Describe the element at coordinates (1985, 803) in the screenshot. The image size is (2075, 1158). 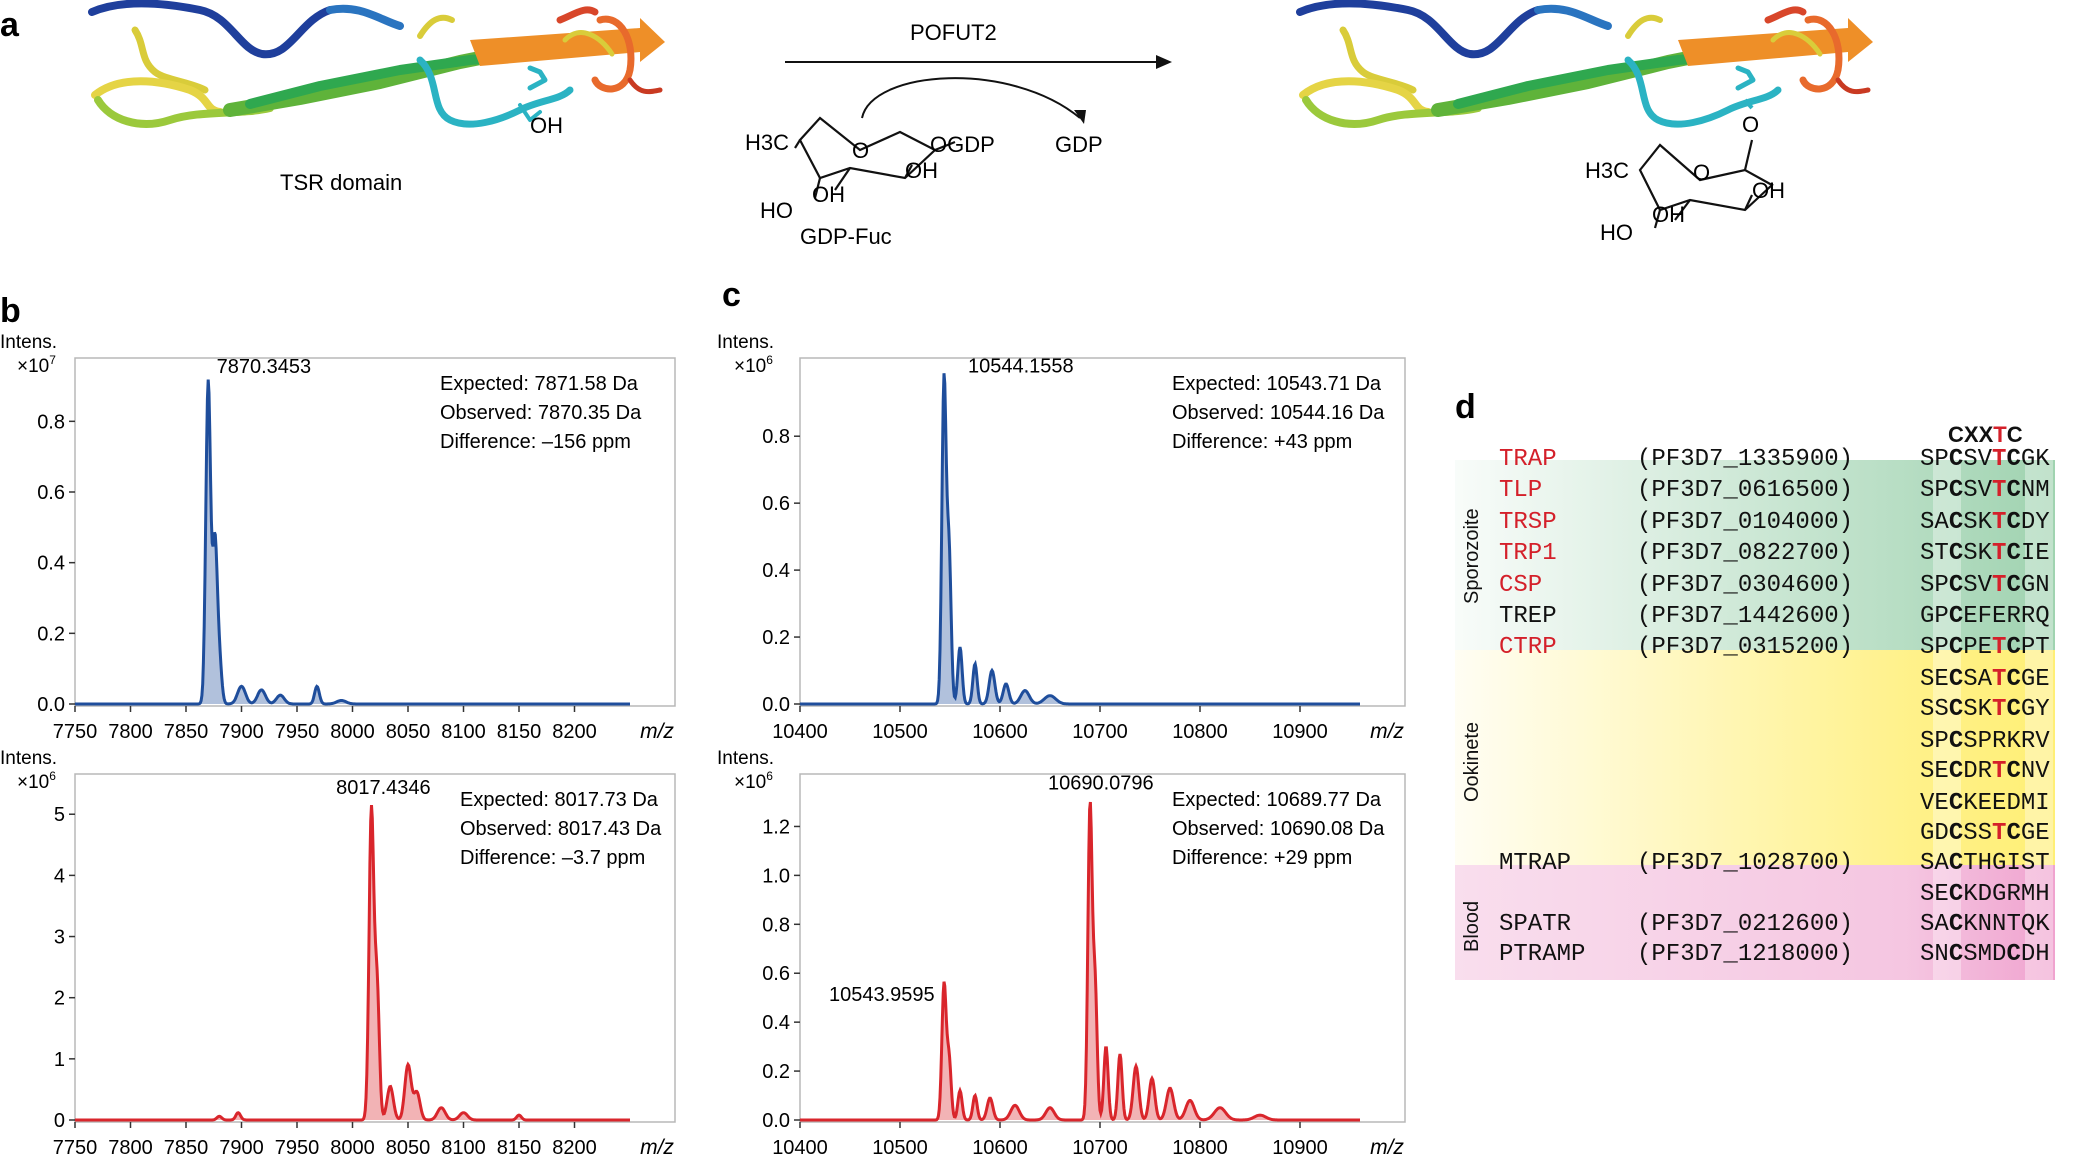
I see `motif-sequence: VECKEEDMI` at that location.